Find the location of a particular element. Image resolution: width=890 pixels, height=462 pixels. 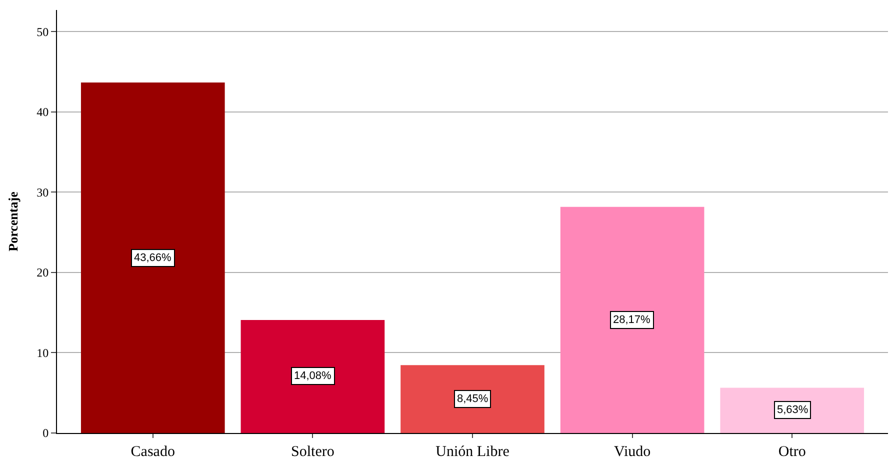

data-label: 43,66% is located at coordinates (153, 258).